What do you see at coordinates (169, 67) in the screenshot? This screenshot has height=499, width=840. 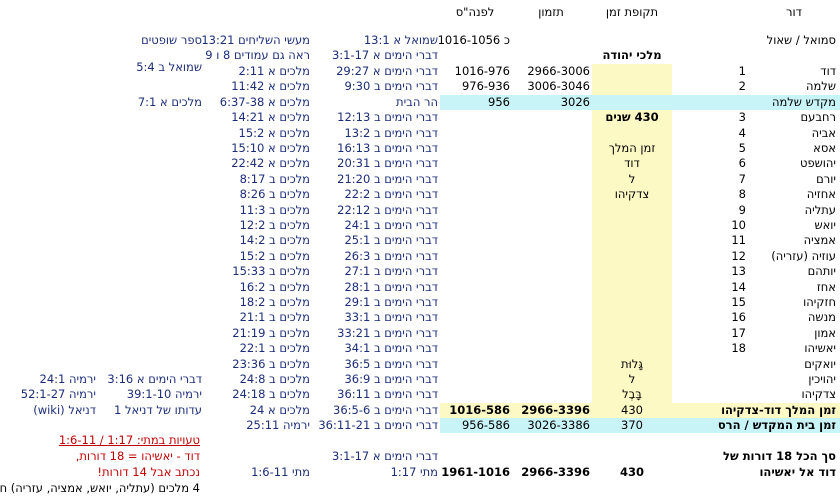 I see `cell-h: שמואל ב 5:4` at bounding box center [169, 67].